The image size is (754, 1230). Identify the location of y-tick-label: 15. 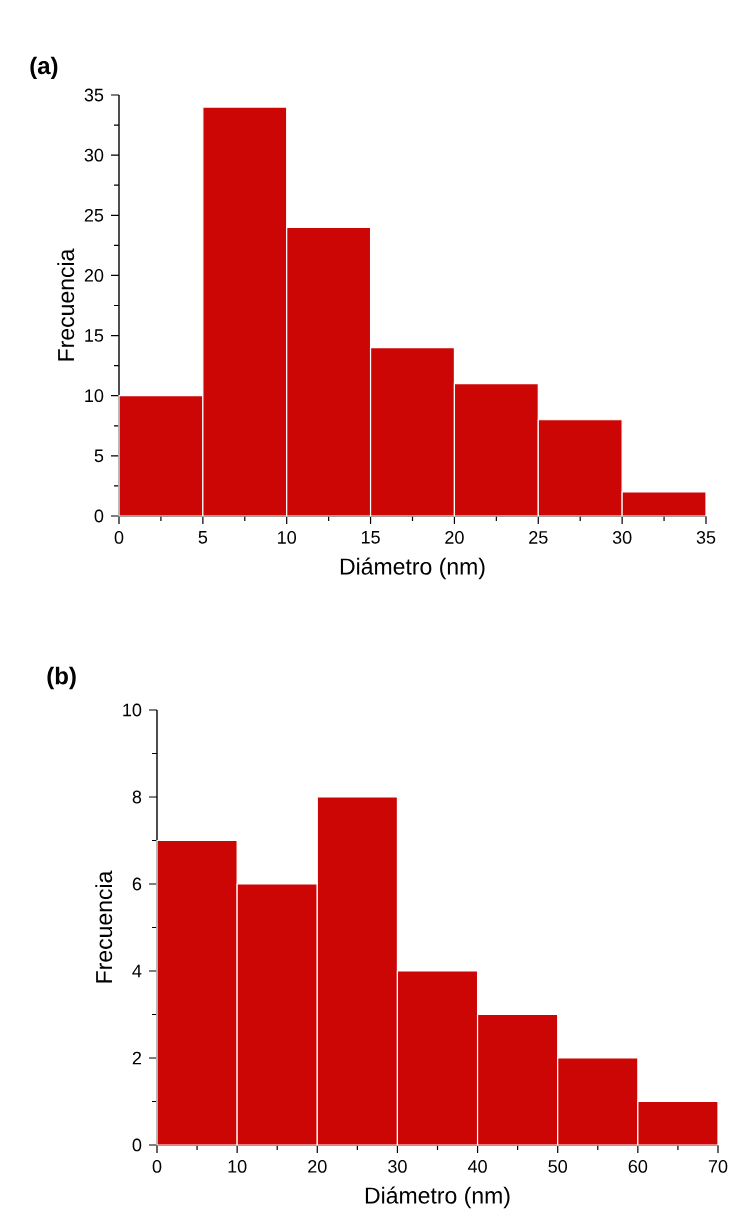
(94, 335).